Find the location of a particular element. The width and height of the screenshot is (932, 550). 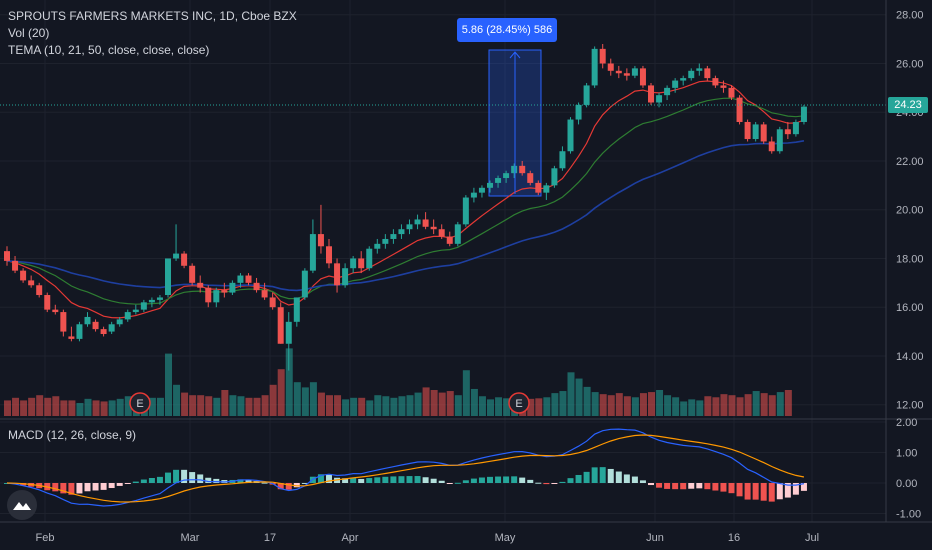

price-tick-label: 16.00 is located at coordinates (910, 308).